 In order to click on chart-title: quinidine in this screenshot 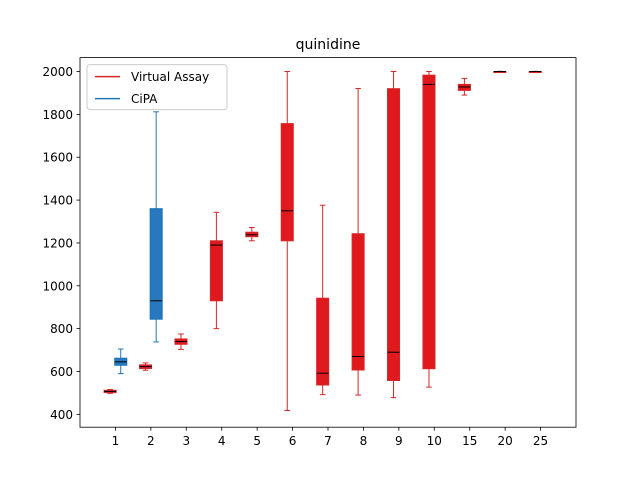, I will do `click(328, 45)`.